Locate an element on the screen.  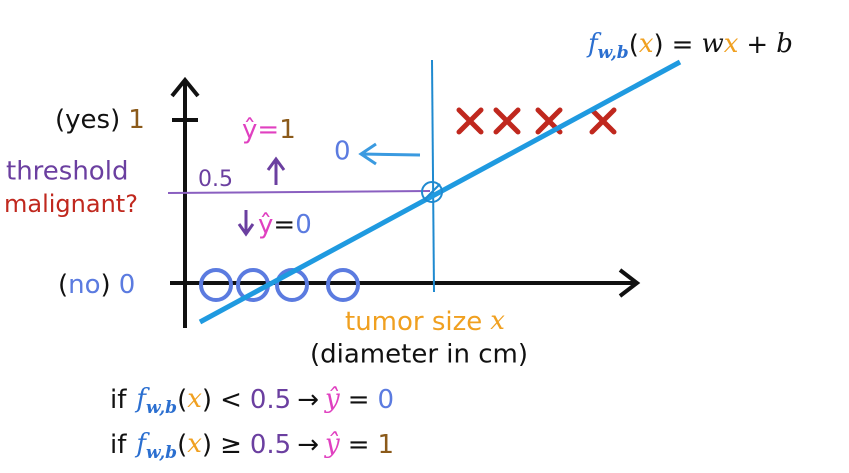
threshold-value: 0.5 is located at coordinates (215, 179).